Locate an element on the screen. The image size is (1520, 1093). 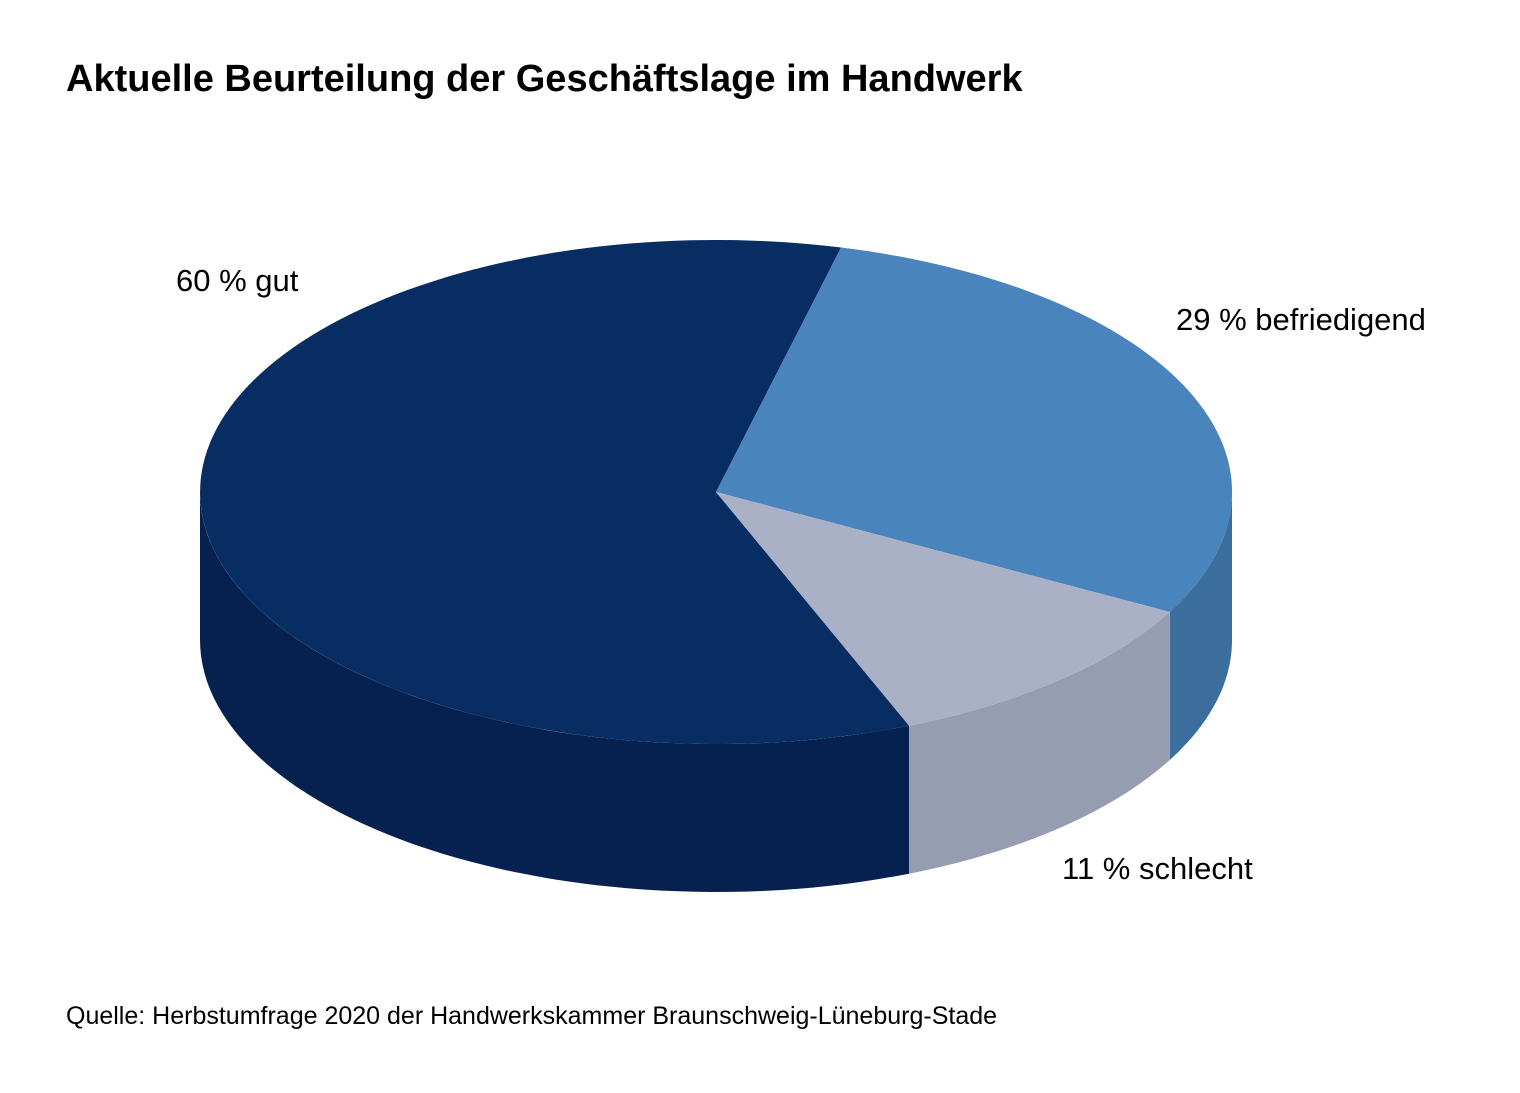
pie-side-befriedigend is located at coordinates (1200, 626).